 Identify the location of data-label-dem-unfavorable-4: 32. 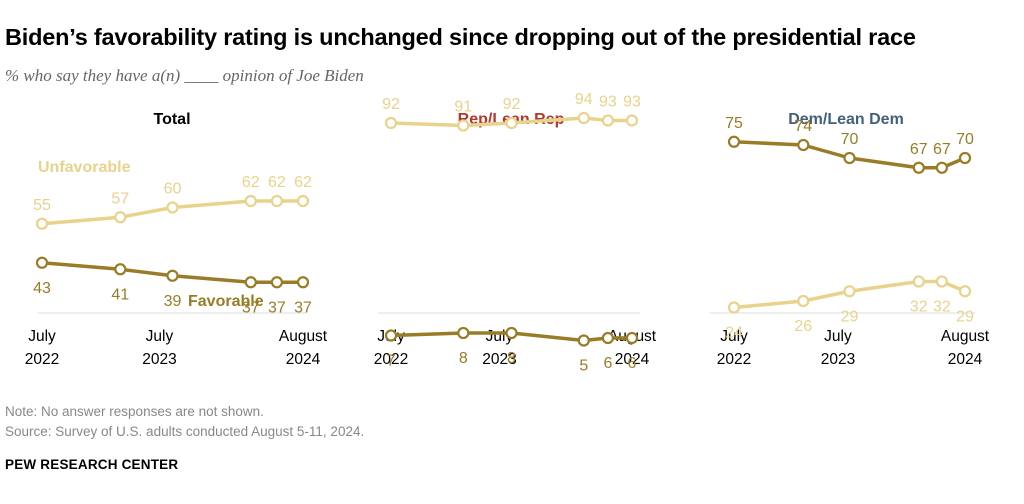
(942, 307).